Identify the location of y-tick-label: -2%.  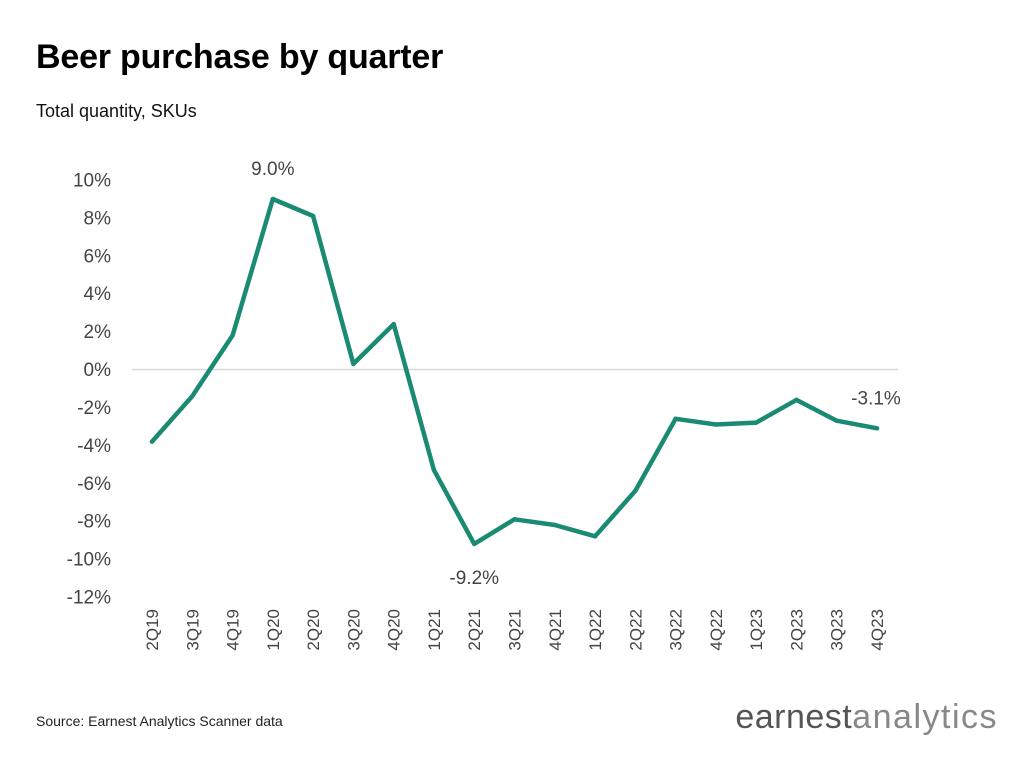
(94, 408).